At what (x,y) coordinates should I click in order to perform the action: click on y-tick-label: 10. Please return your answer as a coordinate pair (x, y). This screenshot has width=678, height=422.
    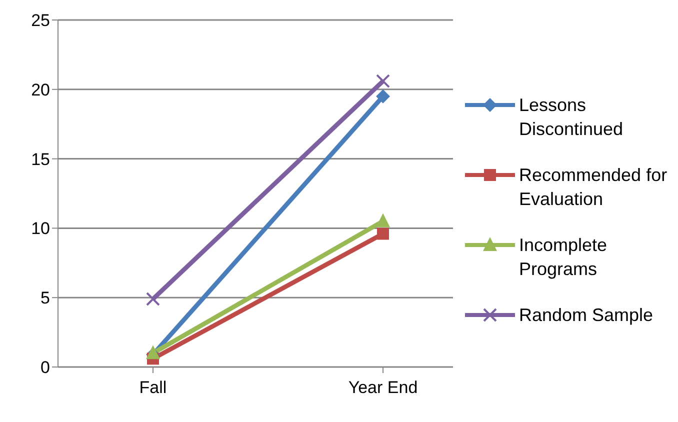
    Looking at the image, I should click on (40, 228).